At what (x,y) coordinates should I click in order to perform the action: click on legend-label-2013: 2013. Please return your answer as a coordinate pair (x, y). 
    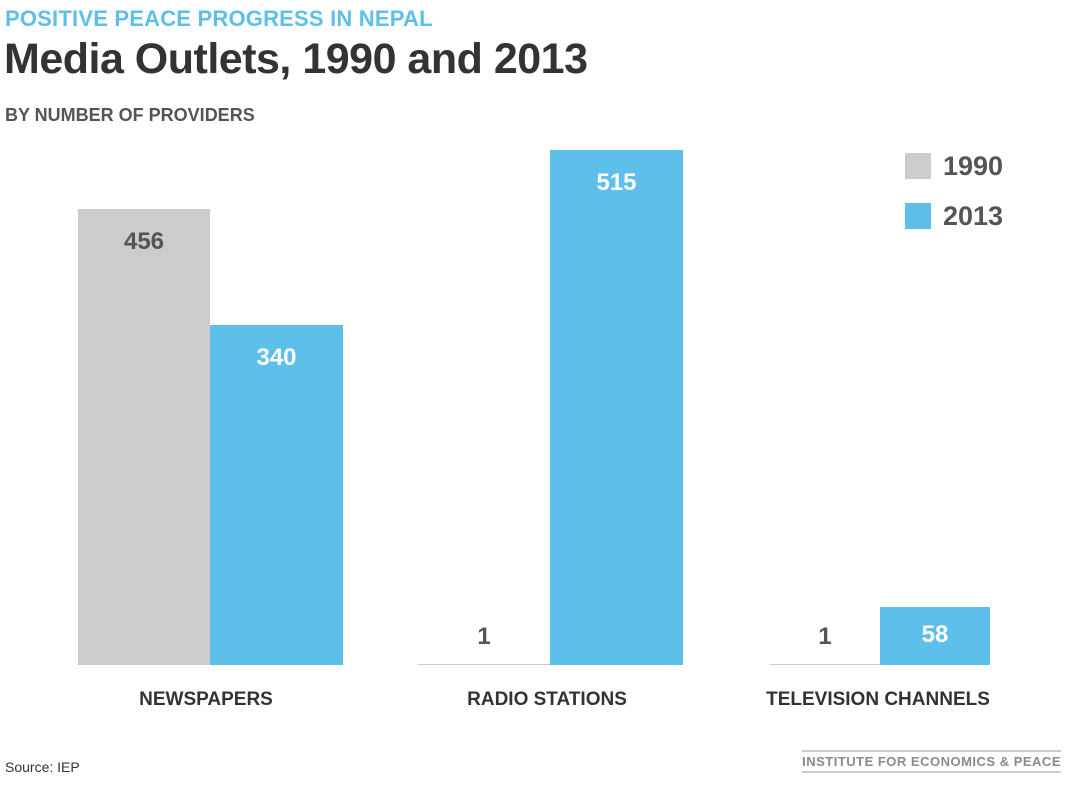
    Looking at the image, I should click on (973, 216).